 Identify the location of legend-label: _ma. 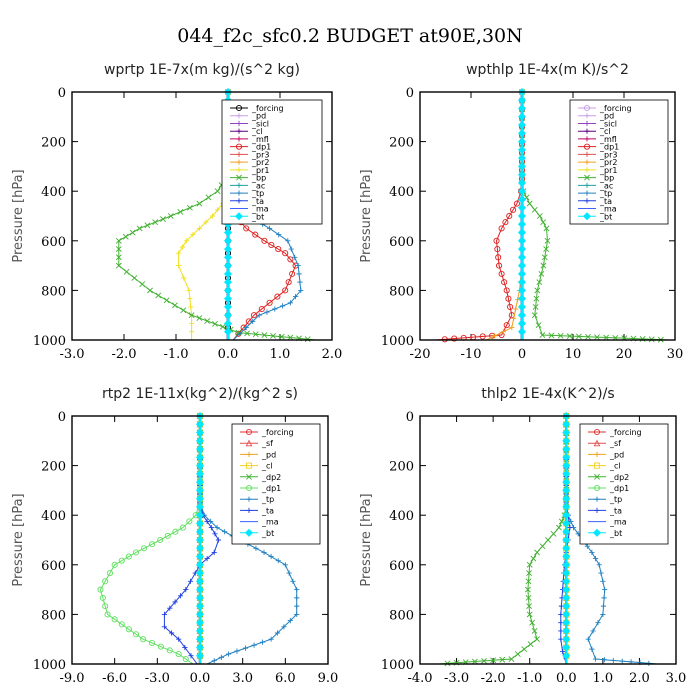
(270, 522).